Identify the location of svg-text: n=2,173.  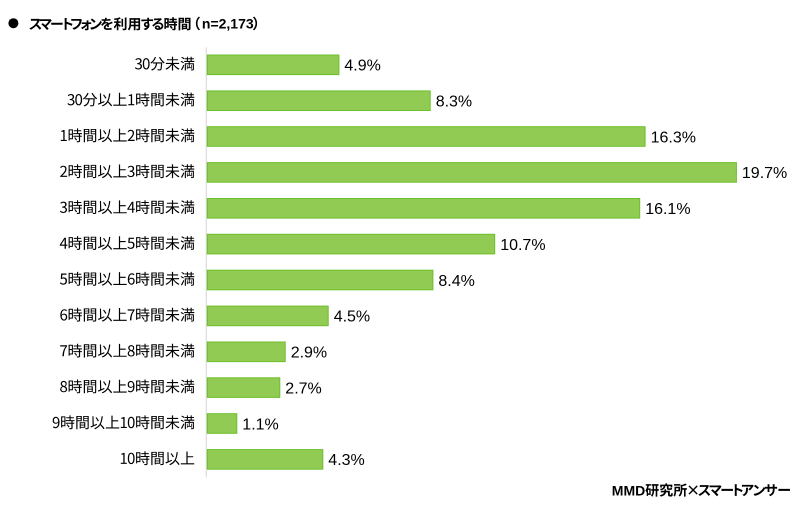
(228, 23).